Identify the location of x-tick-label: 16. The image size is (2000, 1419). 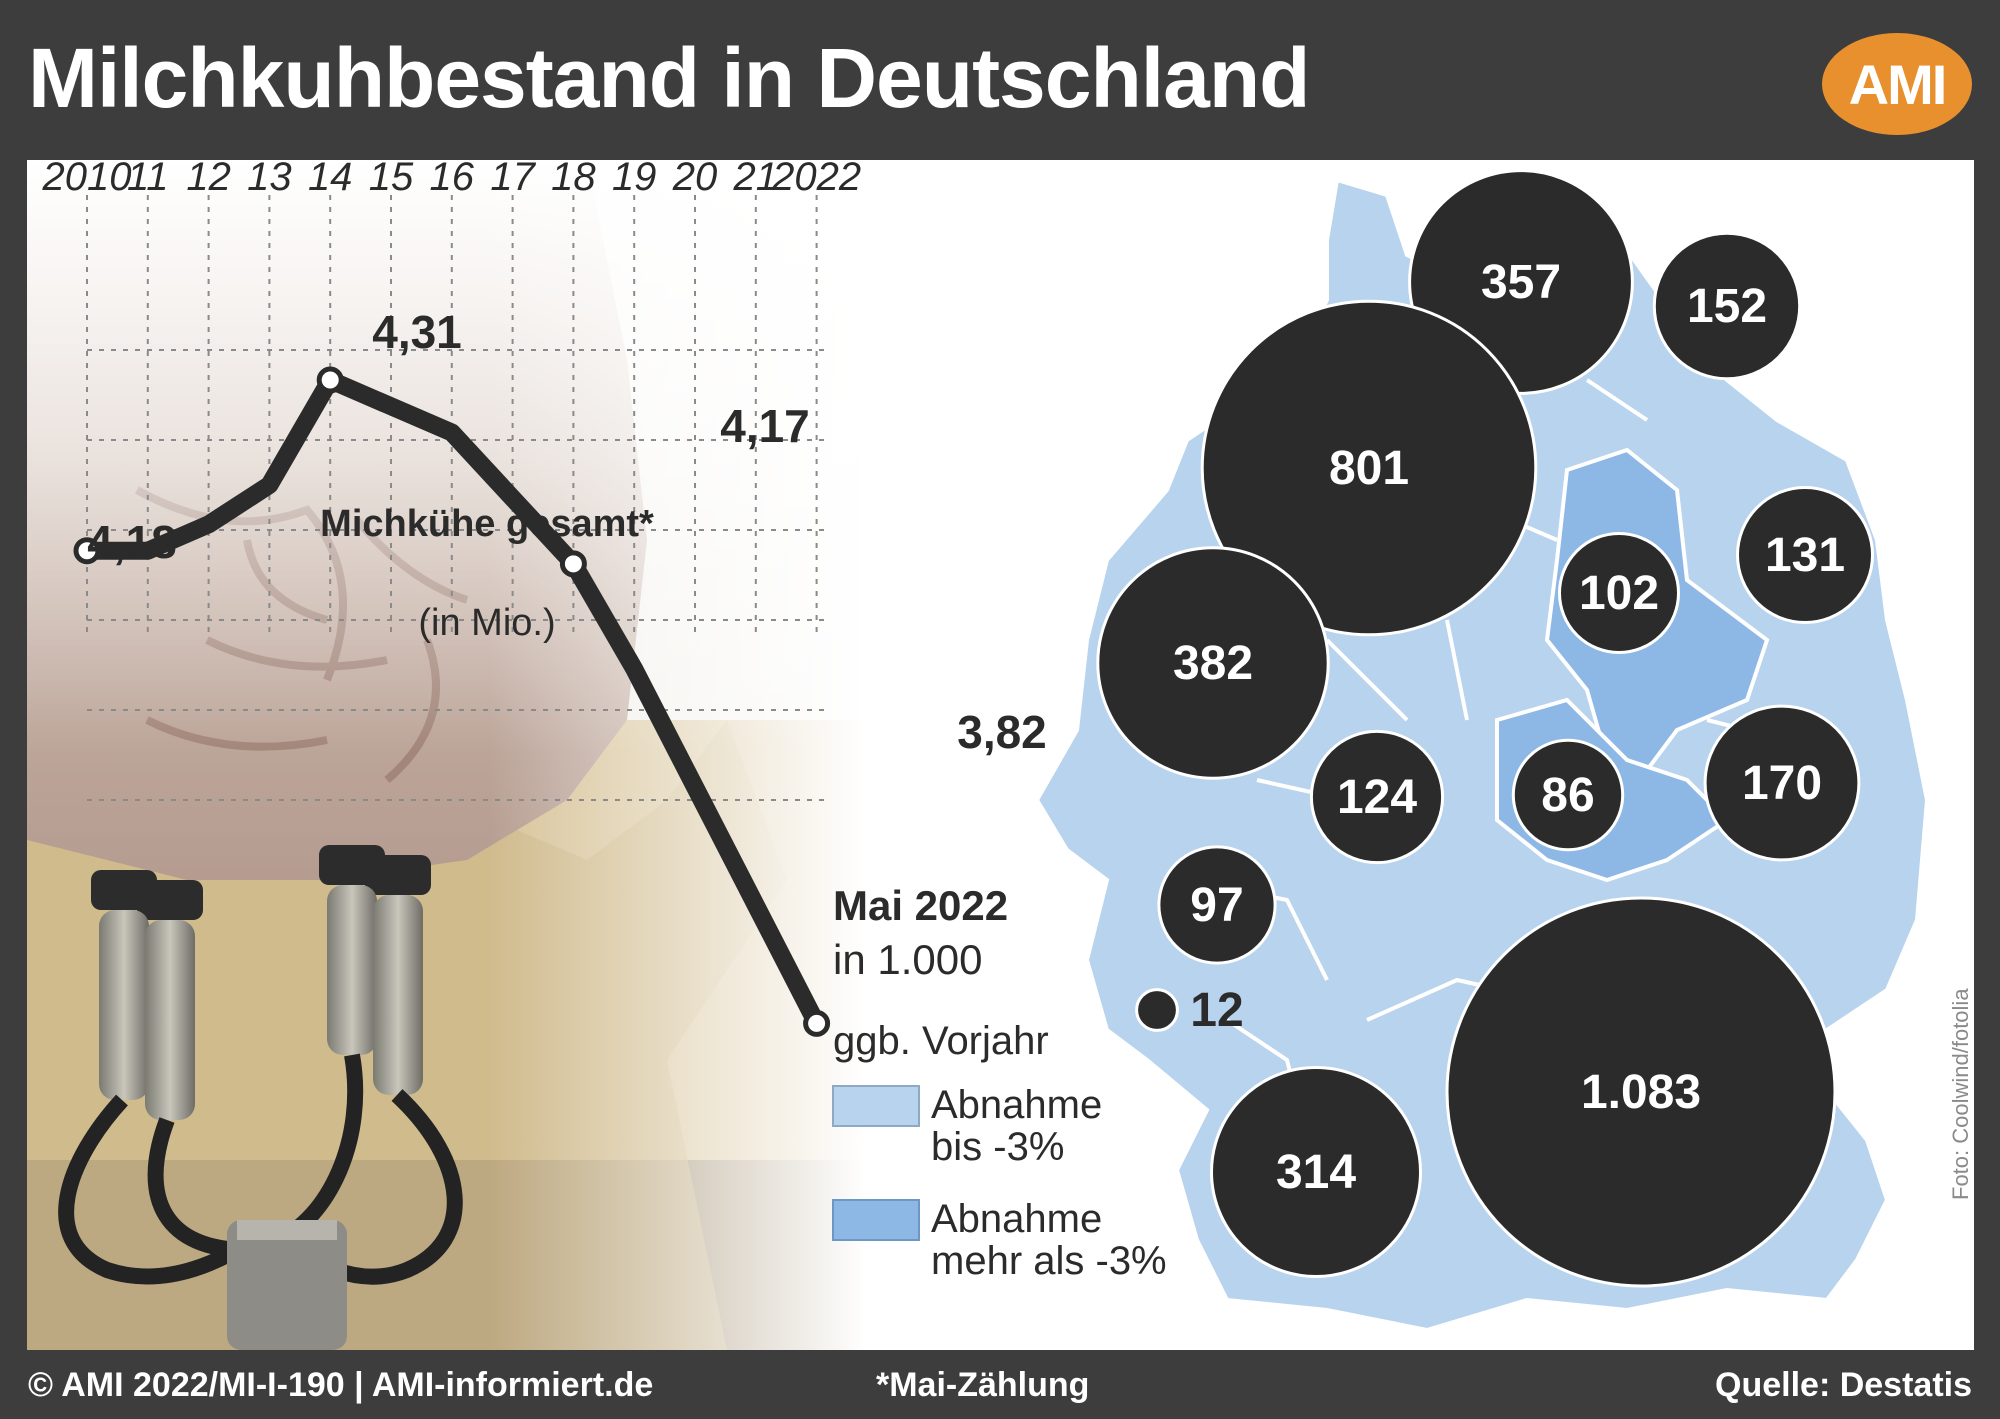
(452, 179).